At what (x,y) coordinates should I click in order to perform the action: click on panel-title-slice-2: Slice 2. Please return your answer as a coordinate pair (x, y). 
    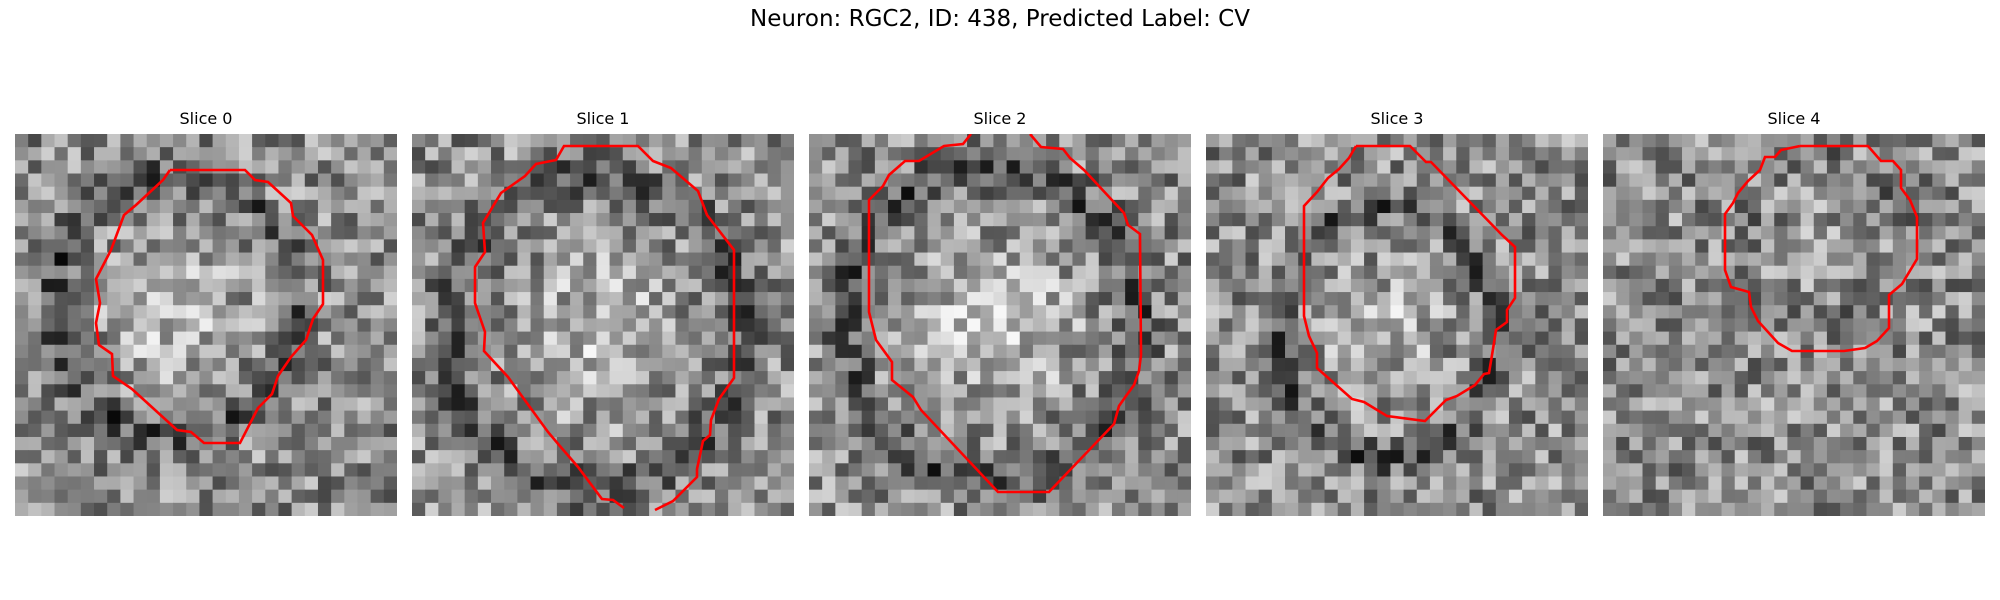
    Looking at the image, I should click on (1000, 118).